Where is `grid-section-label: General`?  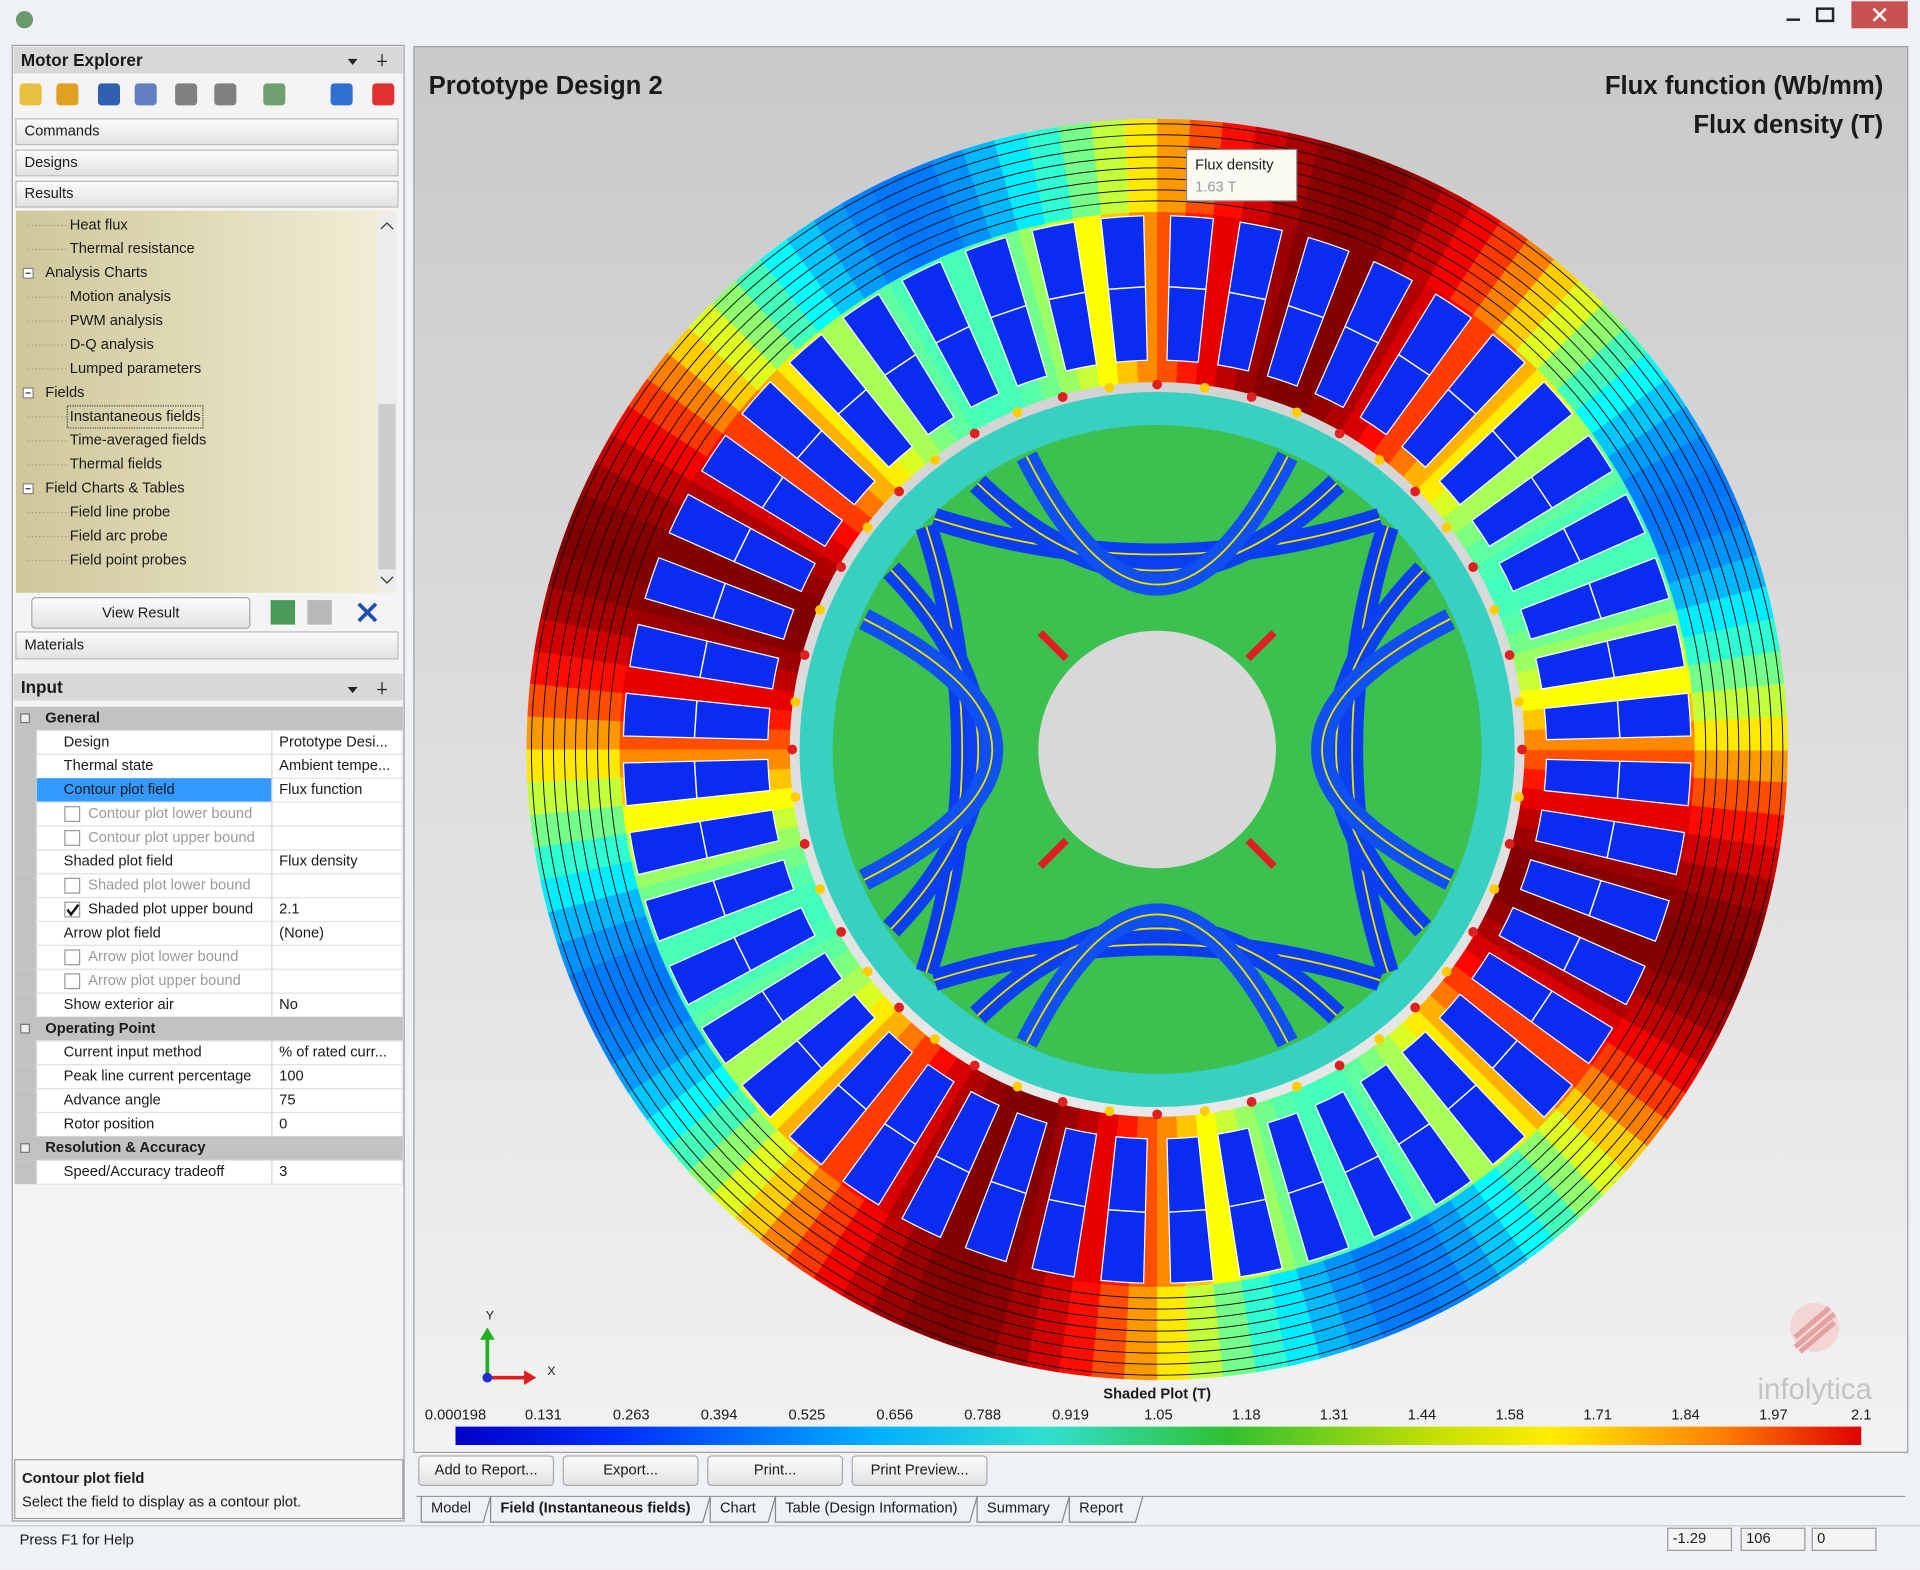 grid-section-label: General is located at coordinates (72, 718).